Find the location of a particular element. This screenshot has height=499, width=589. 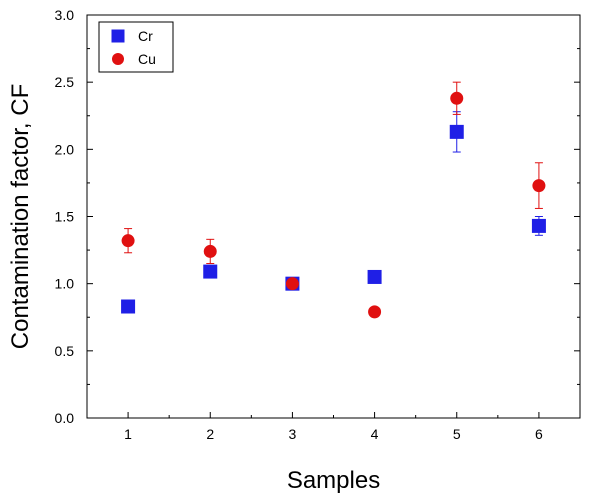

y-tick-label: 0.5 is located at coordinates (65, 351).